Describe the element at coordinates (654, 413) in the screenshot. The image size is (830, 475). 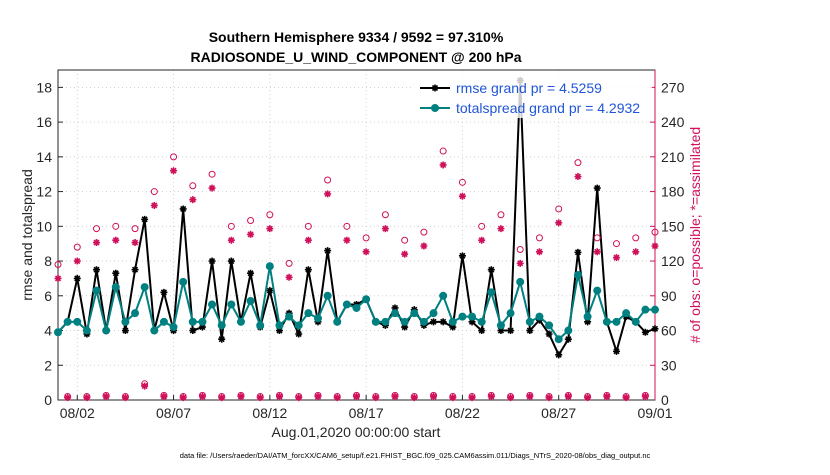
I see `x-tick-label: 09/01` at that location.